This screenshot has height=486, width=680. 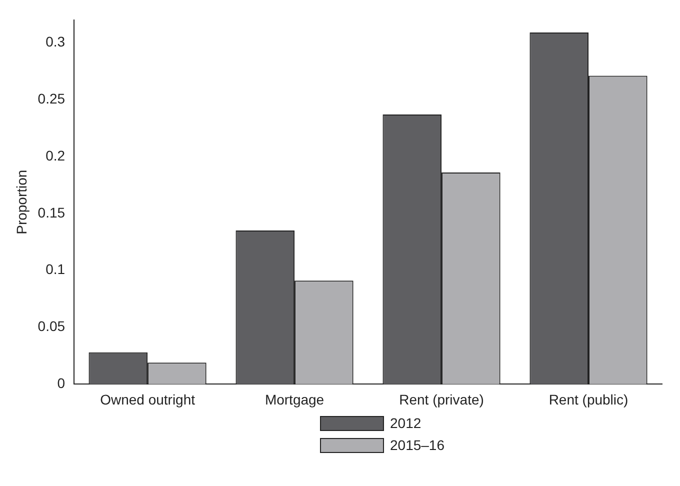 I want to click on x-tick-label: Rent (private), so click(x=441, y=399).